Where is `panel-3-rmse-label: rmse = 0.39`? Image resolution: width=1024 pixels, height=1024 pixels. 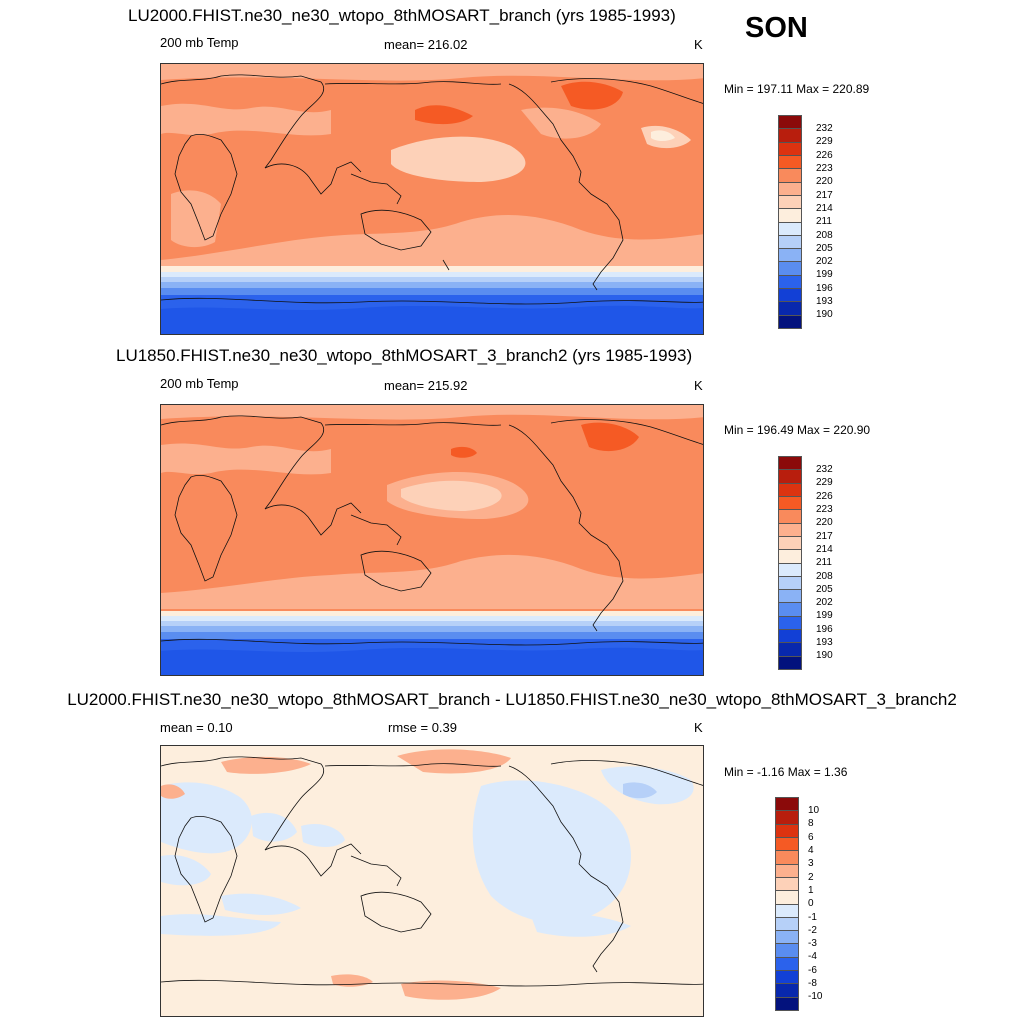 panel-3-rmse-label: rmse = 0.39 is located at coordinates (423, 727).